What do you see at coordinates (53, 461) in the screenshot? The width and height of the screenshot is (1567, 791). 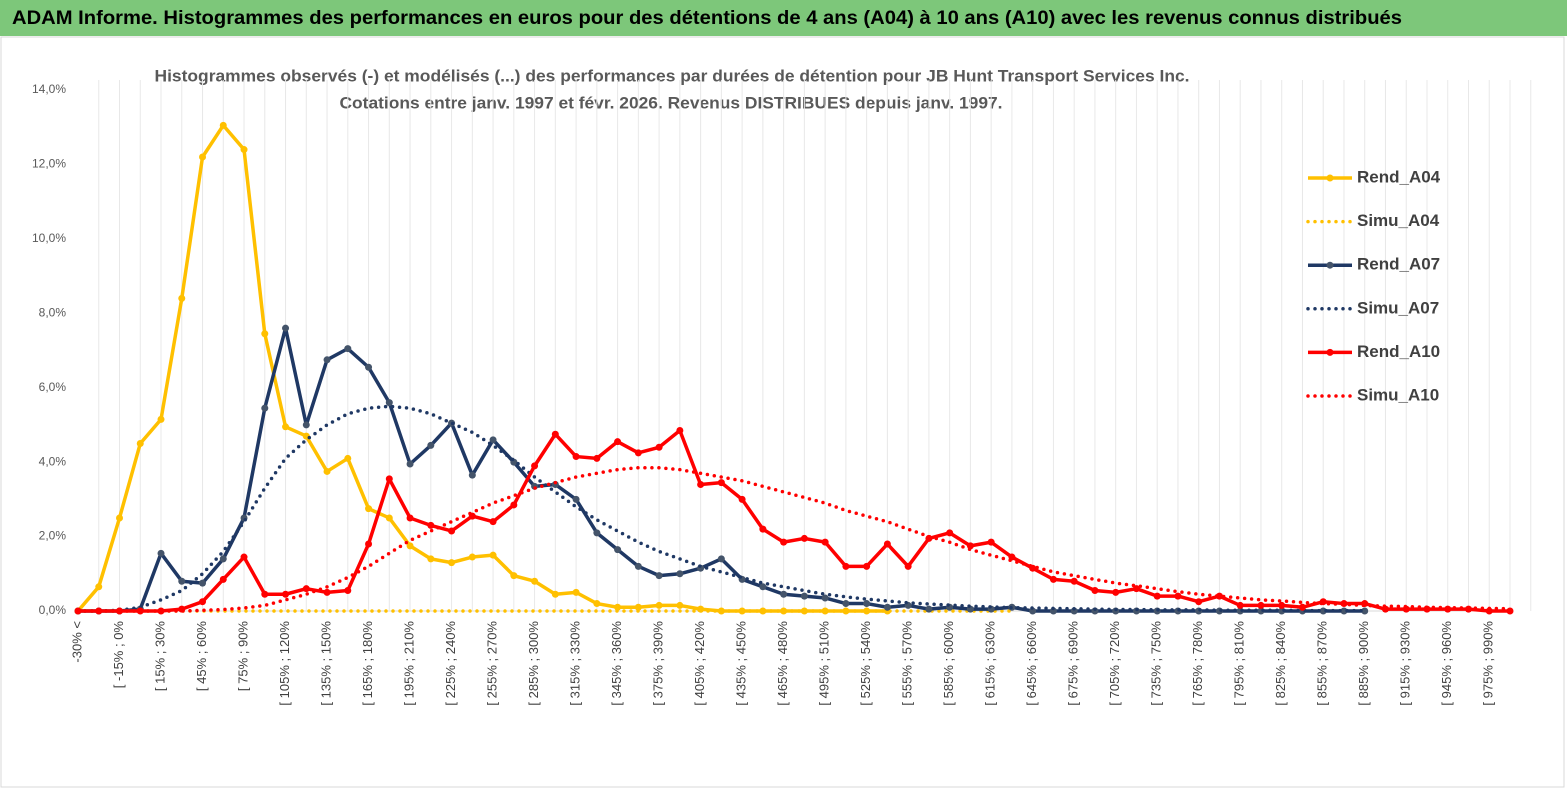 I see `y-tick-label: 4,0%` at bounding box center [53, 461].